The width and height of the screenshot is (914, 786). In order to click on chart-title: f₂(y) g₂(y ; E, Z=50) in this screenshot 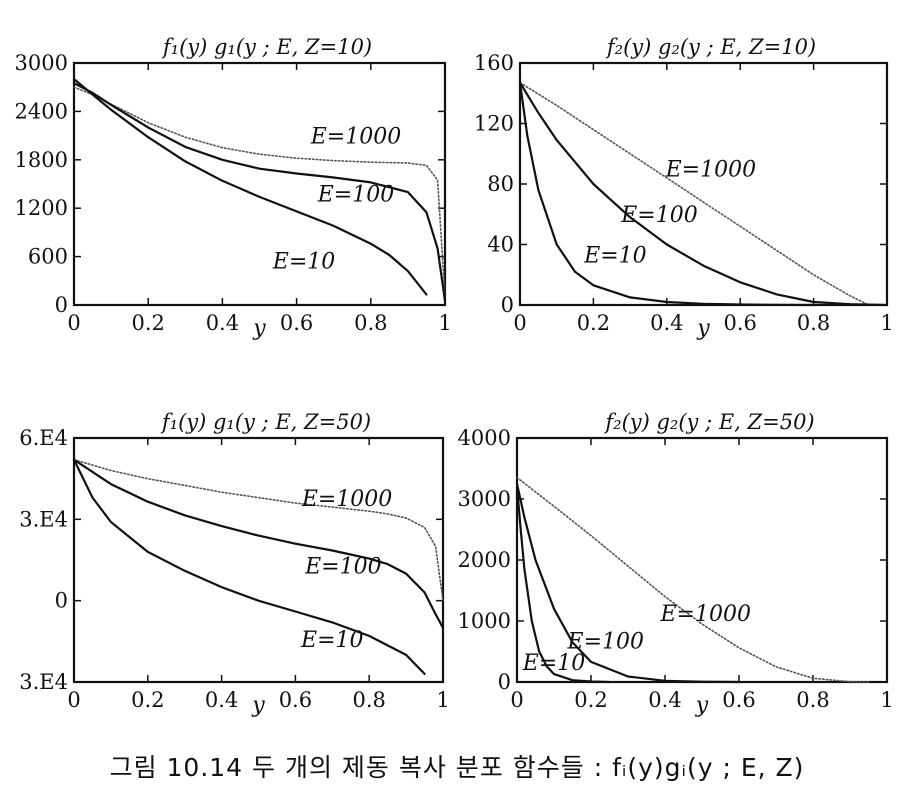, I will do `click(708, 422)`.